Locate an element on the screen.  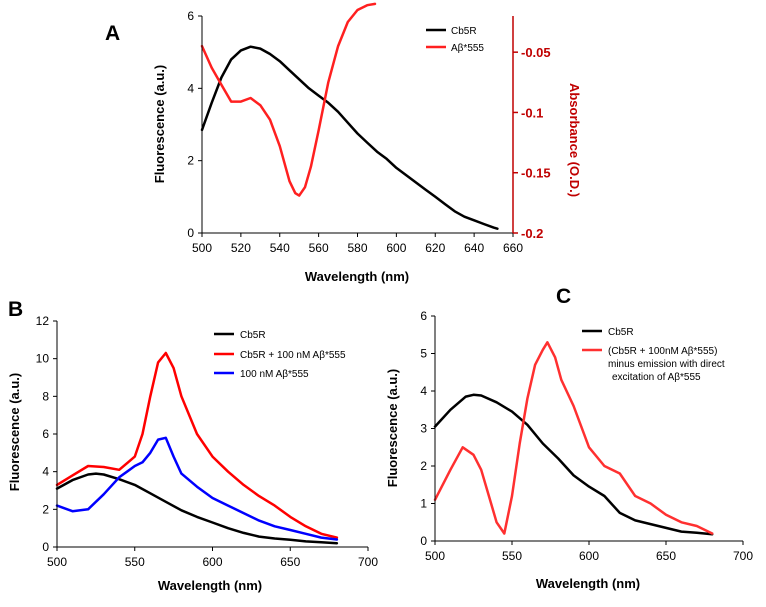
legend-label-cb5r-abeta: Cb5R + 100 nM Aβ*555 is located at coordinates (293, 355).